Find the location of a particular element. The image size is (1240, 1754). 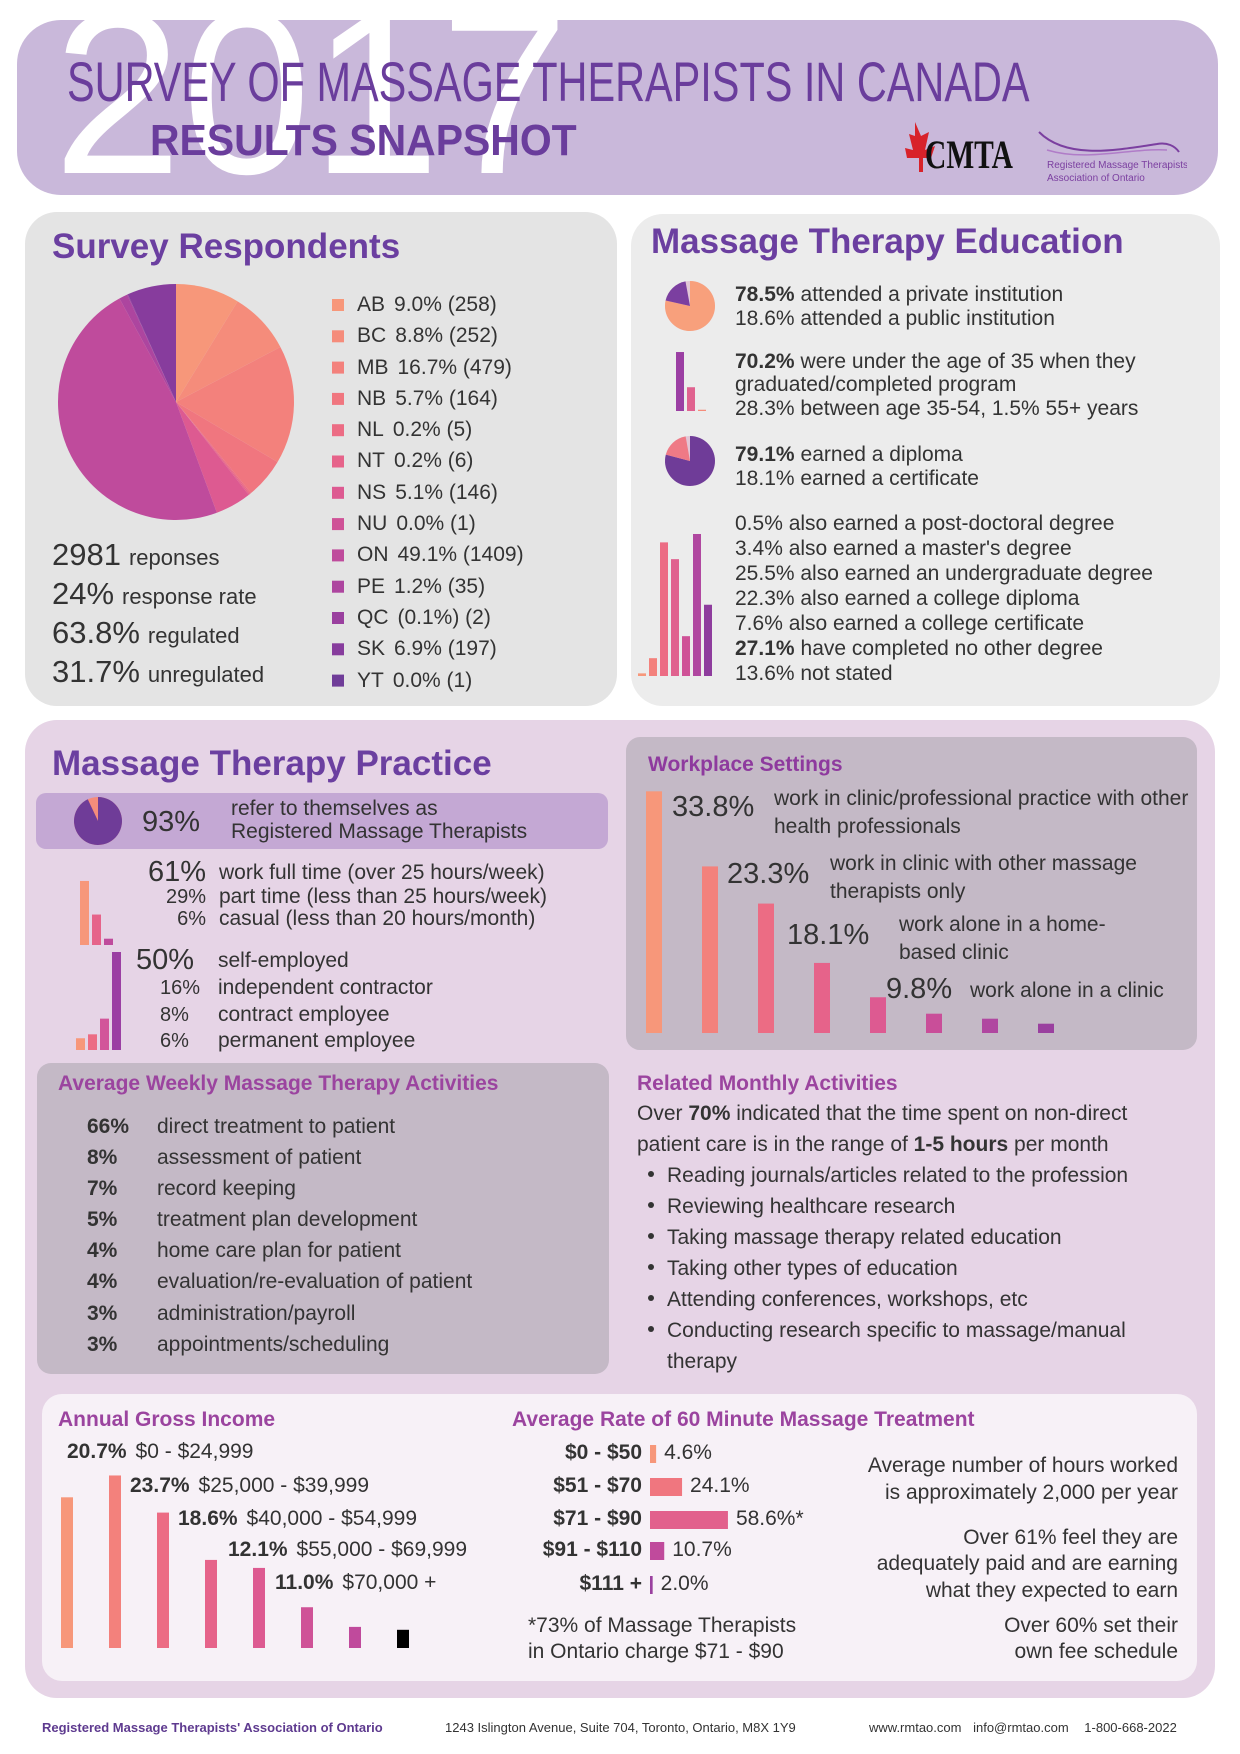

legend-entry: BC 8.8% (252) is located at coordinates (427, 335).